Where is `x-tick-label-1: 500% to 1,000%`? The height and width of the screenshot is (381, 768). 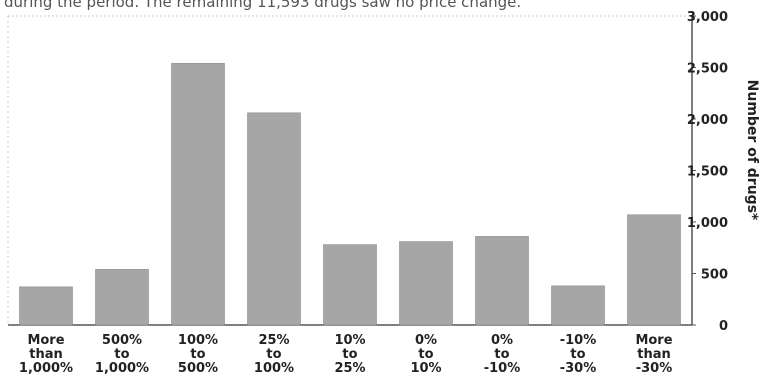
x-tick-label-1: 500% to 1,000% is located at coordinates (122, 354).